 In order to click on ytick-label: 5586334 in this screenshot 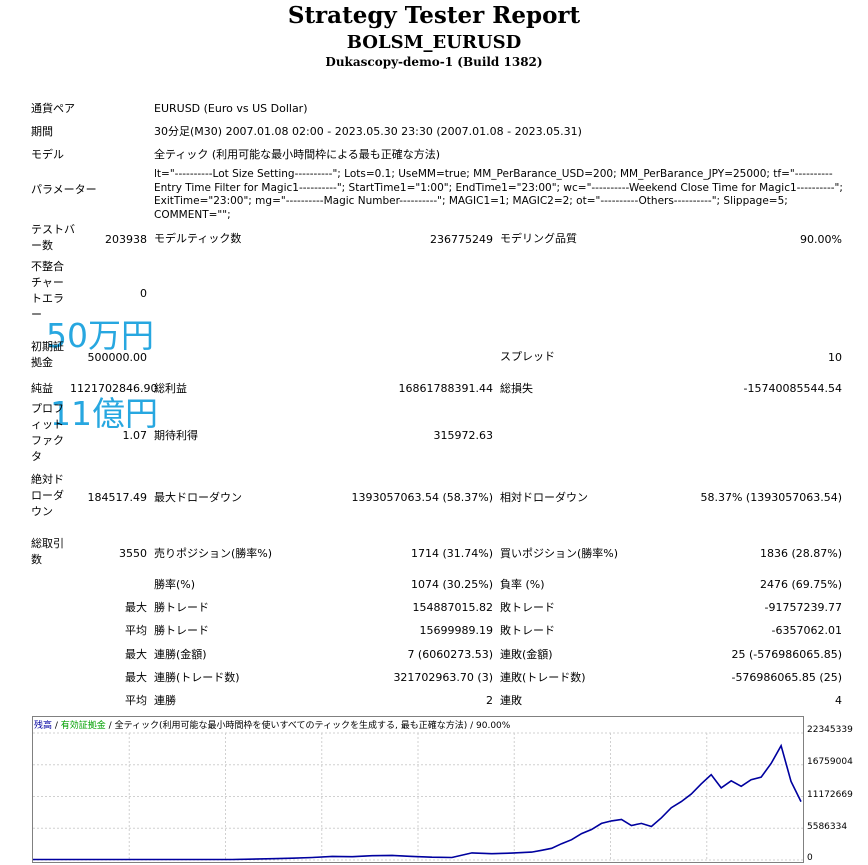, I will do `click(827, 827)`.